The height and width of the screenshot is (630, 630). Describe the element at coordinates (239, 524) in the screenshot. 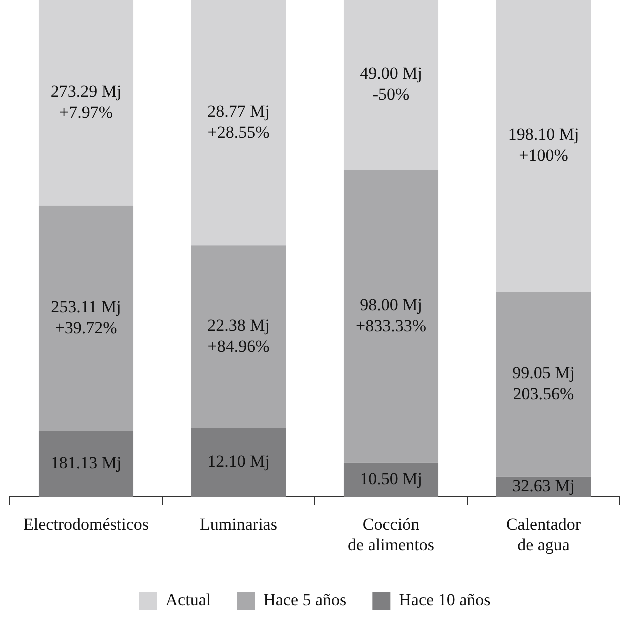

I see `x-tick-label: Luminarias` at that location.